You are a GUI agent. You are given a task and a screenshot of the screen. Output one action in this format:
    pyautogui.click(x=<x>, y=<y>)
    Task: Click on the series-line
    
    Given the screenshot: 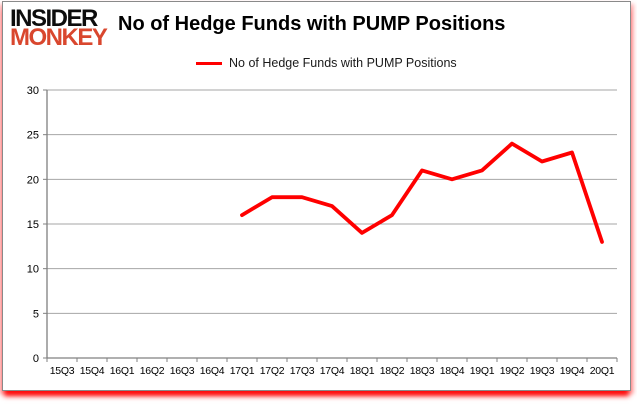 What is the action you would take?
    pyautogui.click(x=422, y=192)
    